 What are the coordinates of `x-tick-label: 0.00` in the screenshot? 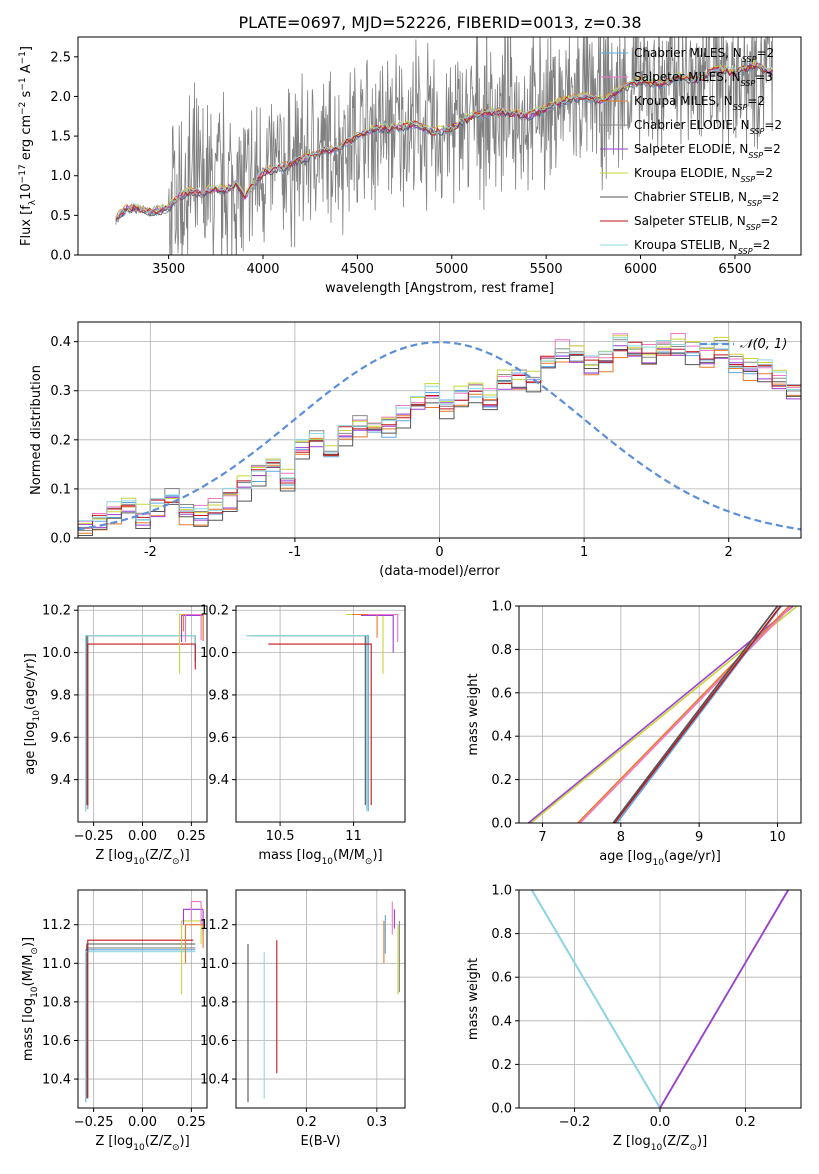 It's located at (142, 1122).